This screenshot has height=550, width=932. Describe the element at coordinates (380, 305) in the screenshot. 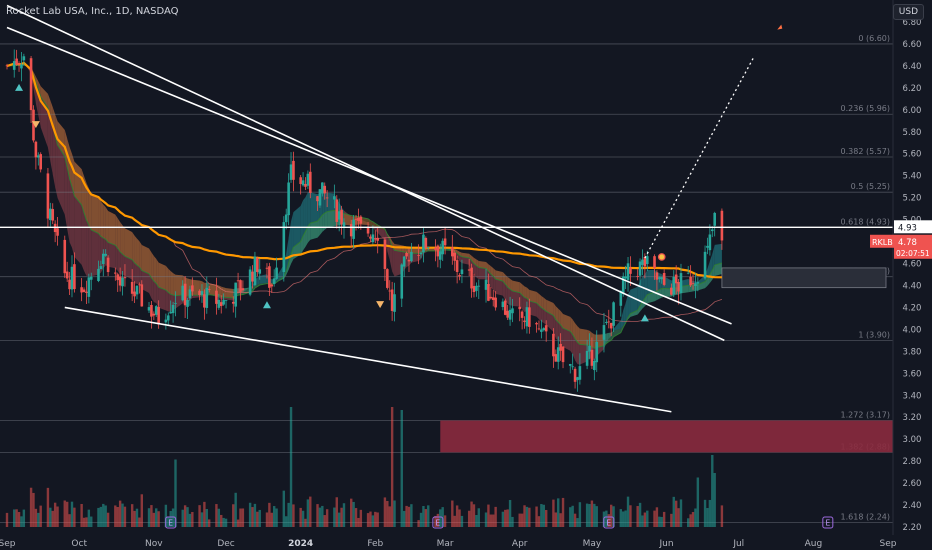

I see `sell-signal-marker` at that location.